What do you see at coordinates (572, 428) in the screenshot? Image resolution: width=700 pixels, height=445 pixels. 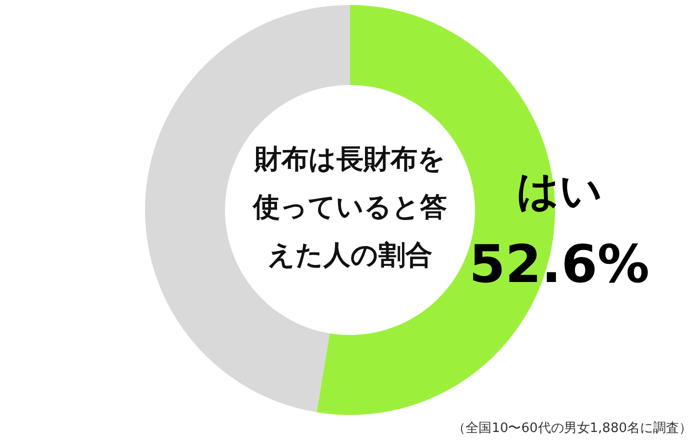 I see `text: （全国10〜60代の男女1,880名に調査）` at bounding box center [572, 428].